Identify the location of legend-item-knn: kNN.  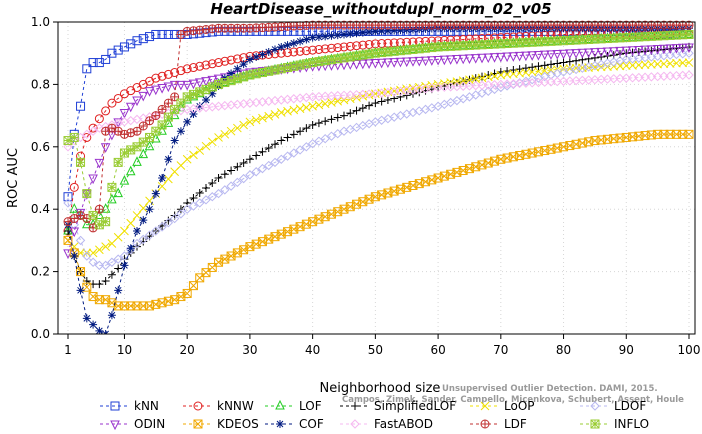
(129, 406).